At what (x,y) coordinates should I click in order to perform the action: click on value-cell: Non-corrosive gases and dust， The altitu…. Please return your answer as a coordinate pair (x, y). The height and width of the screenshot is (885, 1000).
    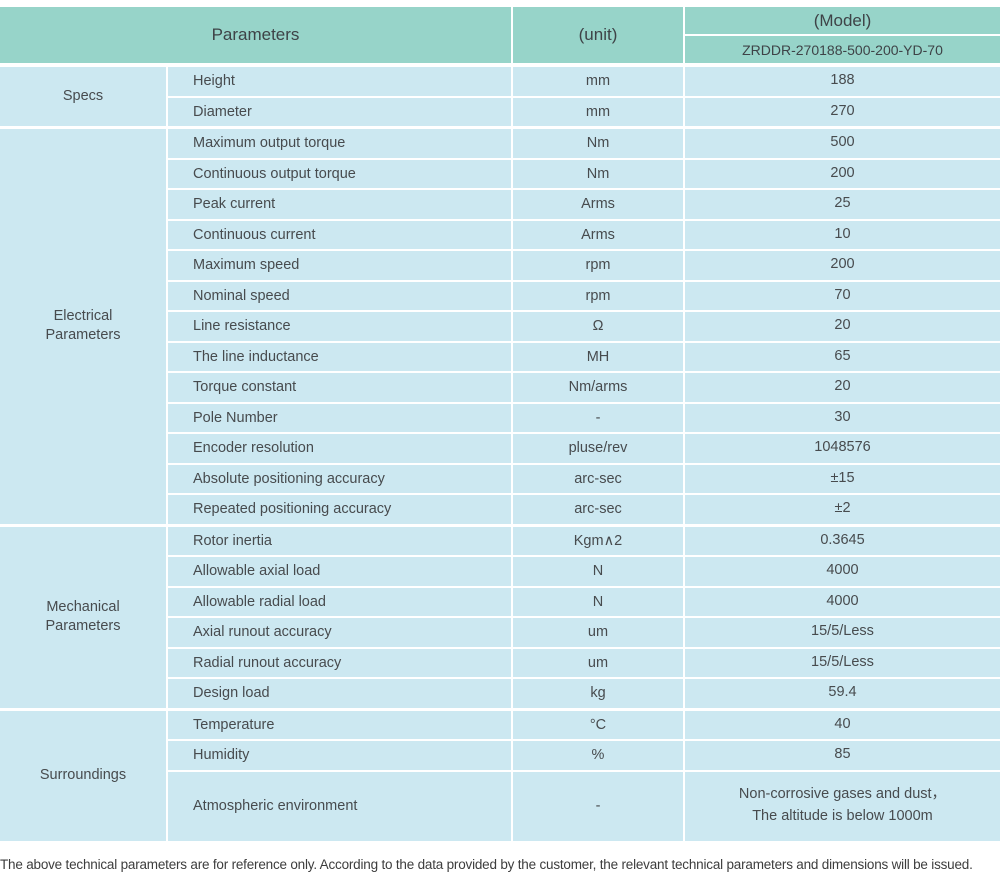
    Looking at the image, I should click on (842, 806).